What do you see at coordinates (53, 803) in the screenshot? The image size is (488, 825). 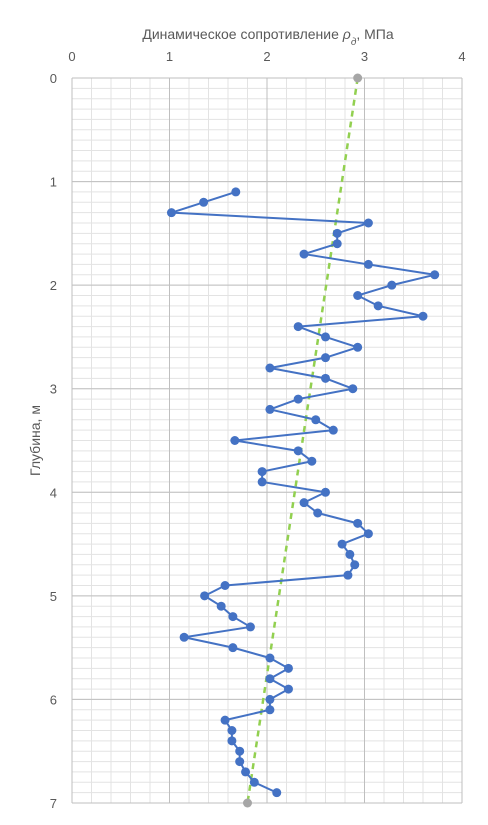 I see `y-tick-label: 7` at bounding box center [53, 803].